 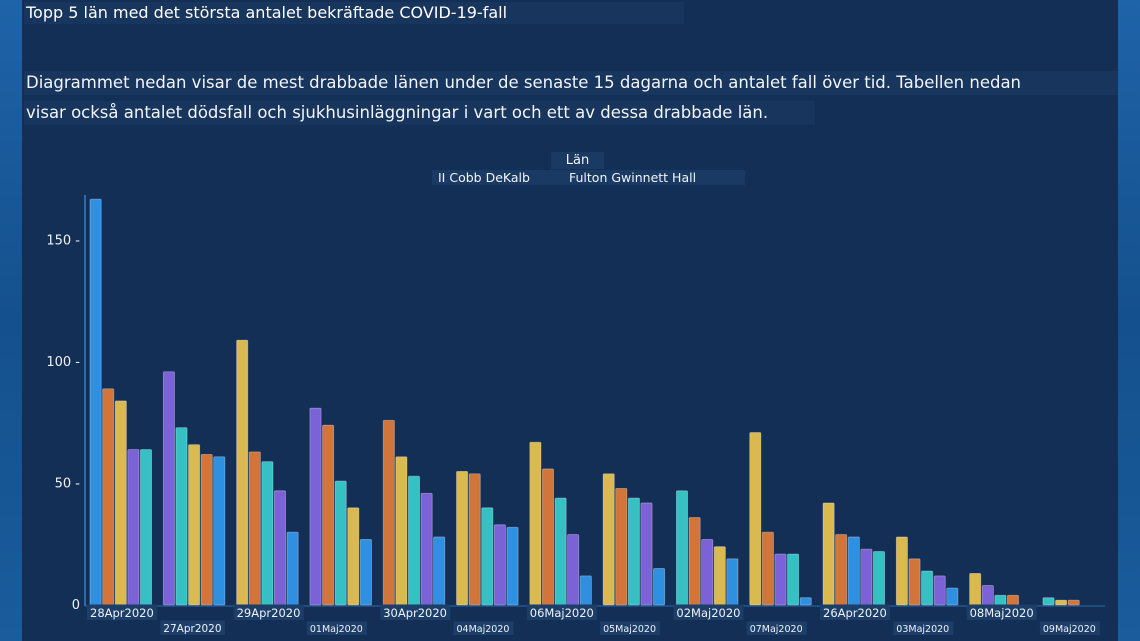 I want to click on y-tick-label: 150 -, so click(x=63, y=241).